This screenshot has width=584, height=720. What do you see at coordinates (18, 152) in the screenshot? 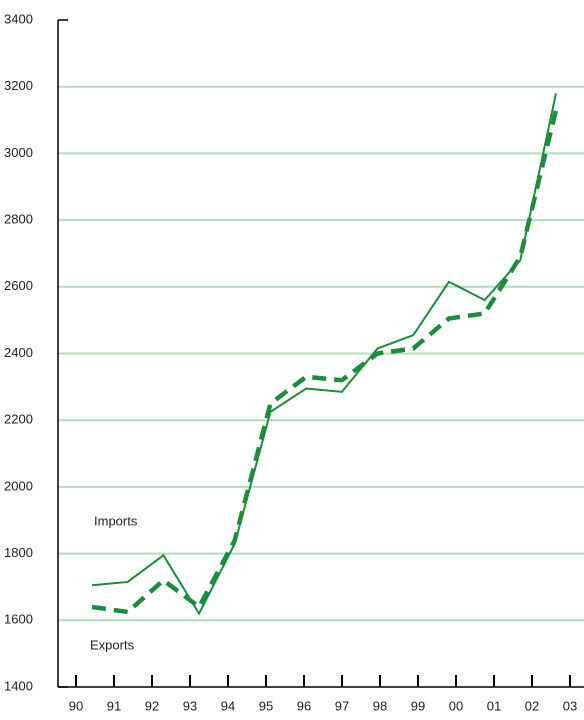
I see `y-tick-label: 3000` at bounding box center [18, 152].